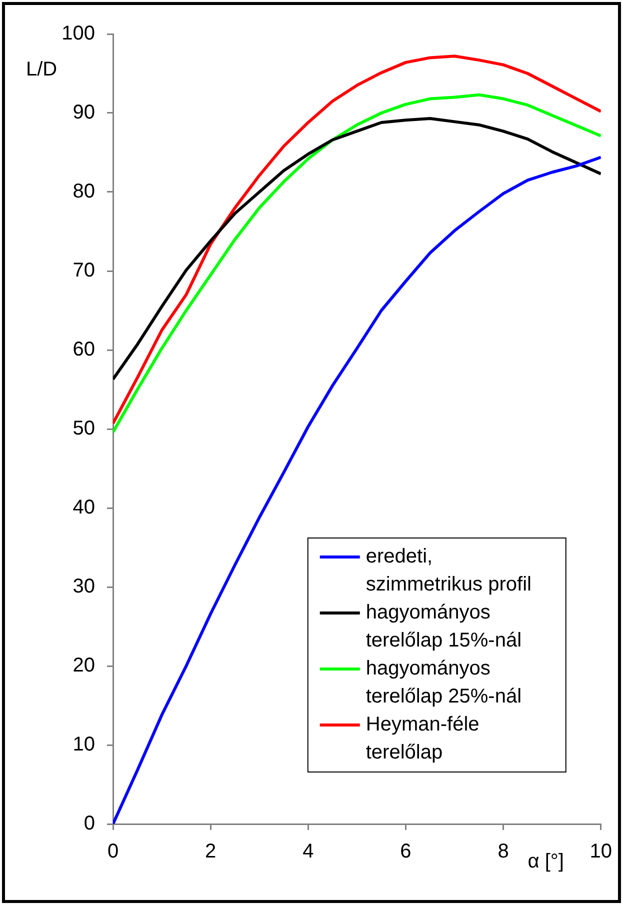 The image size is (622, 904). Describe the element at coordinates (210, 851) in the screenshot. I see `x-tick-label: 2` at that location.